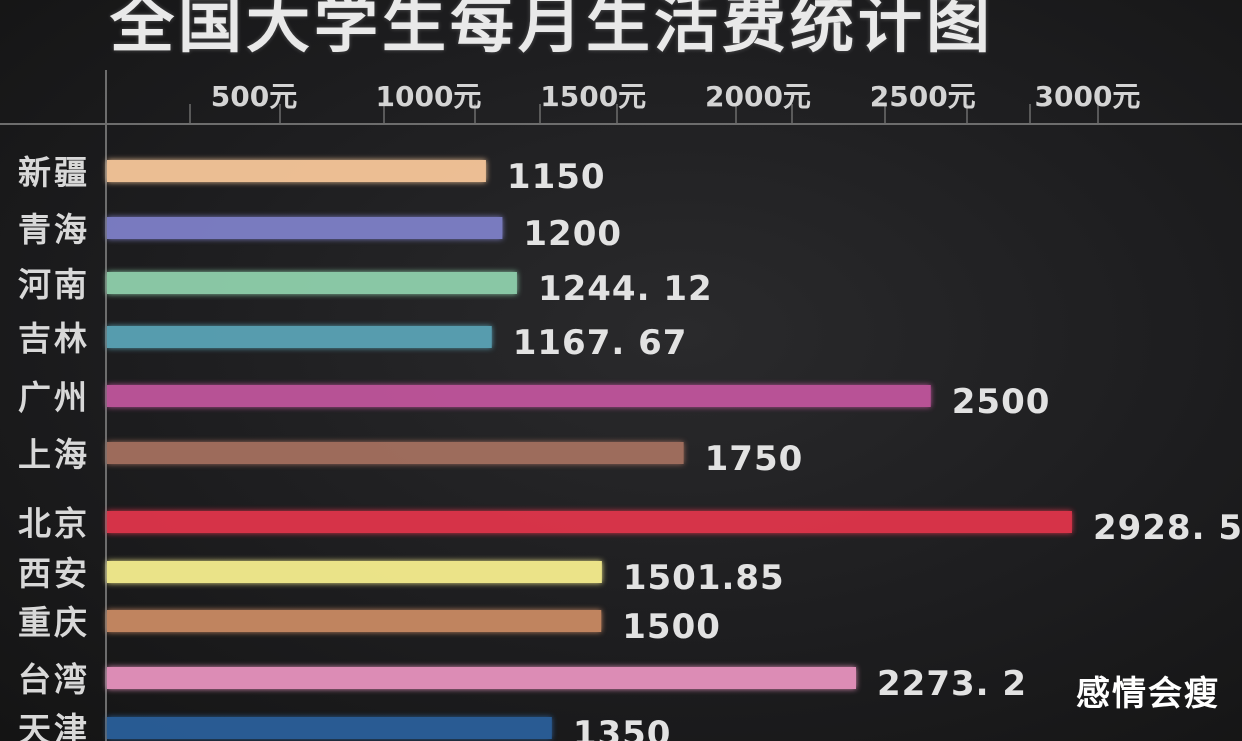 This screenshot has height=741, width=1242. I want to click on x-tick-label: 3000元, so click(1088, 96).